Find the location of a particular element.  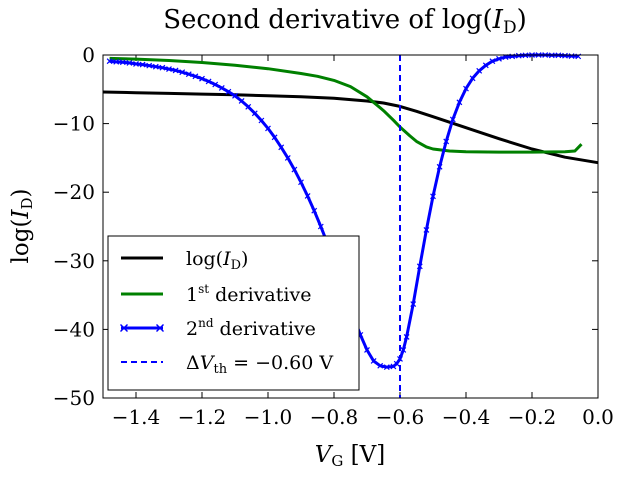

x-tick-label: −1.2 is located at coordinates (202, 417).